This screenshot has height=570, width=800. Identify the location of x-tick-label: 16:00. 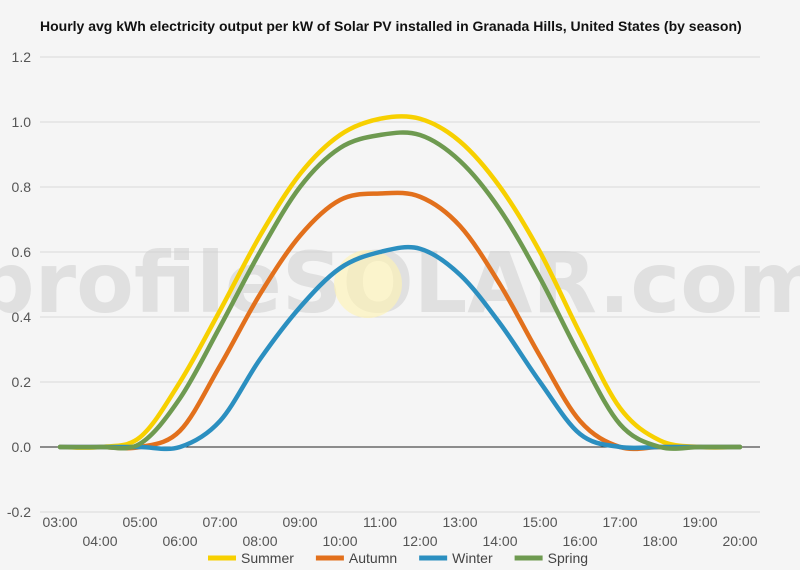
(579, 541).